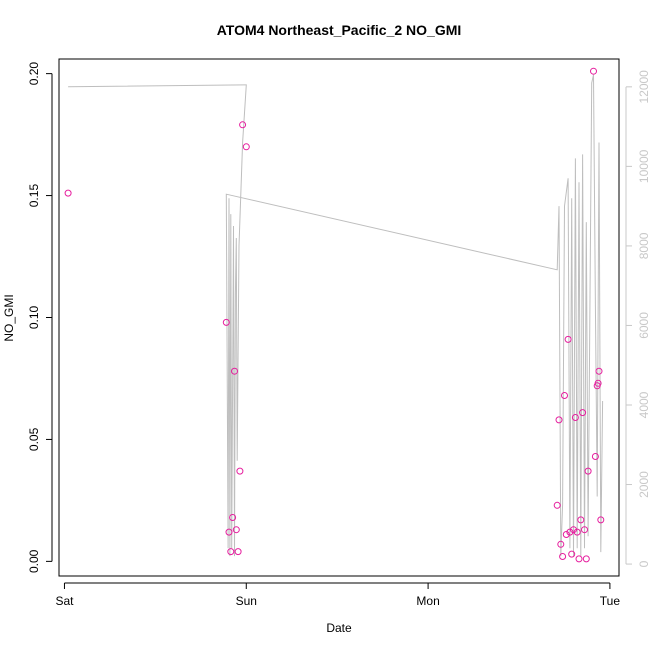 This screenshot has height=650, width=650. Describe the element at coordinates (339, 628) in the screenshot. I see `x-axis-label: Date` at that location.